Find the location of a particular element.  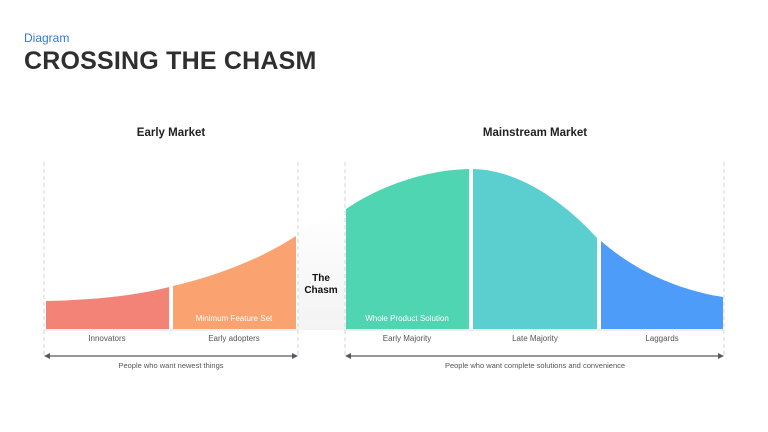

chasm-shade is located at coordinates (321, 269).